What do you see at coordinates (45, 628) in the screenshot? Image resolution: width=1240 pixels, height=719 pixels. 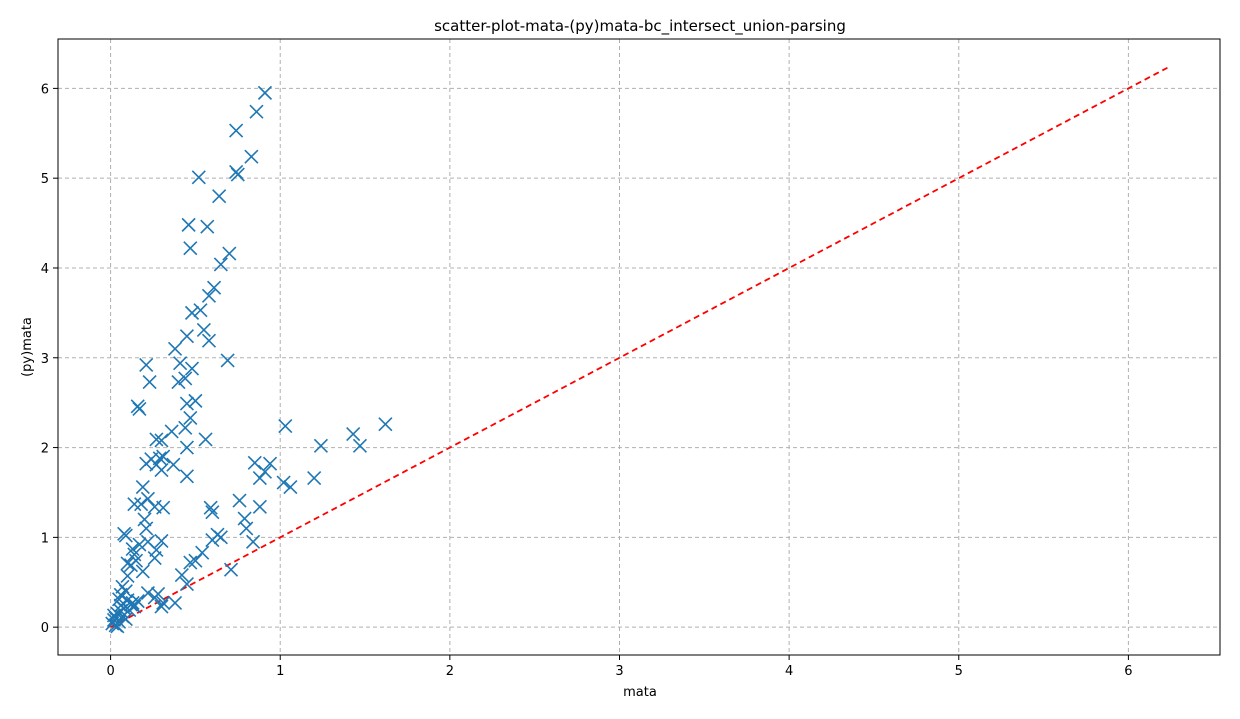 I see `y-tick-label: 0` at bounding box center [45, 628].